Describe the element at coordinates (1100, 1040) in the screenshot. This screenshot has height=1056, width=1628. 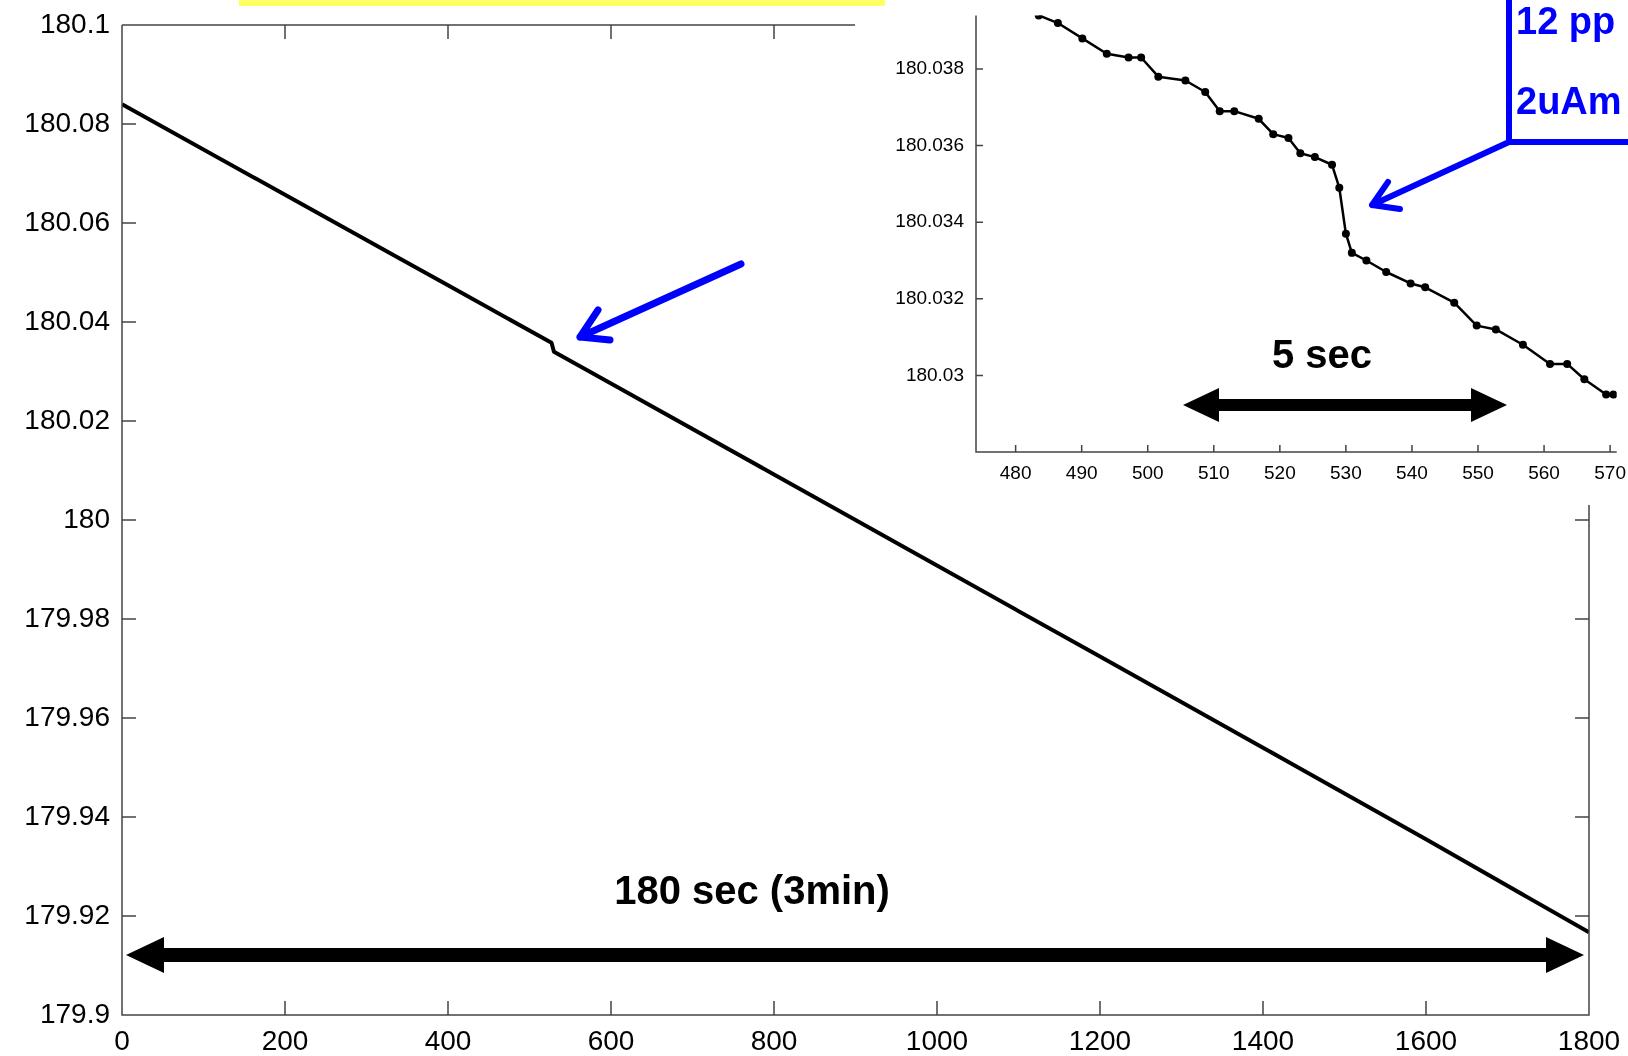
I see `x-tick-label: 1200` at that location.